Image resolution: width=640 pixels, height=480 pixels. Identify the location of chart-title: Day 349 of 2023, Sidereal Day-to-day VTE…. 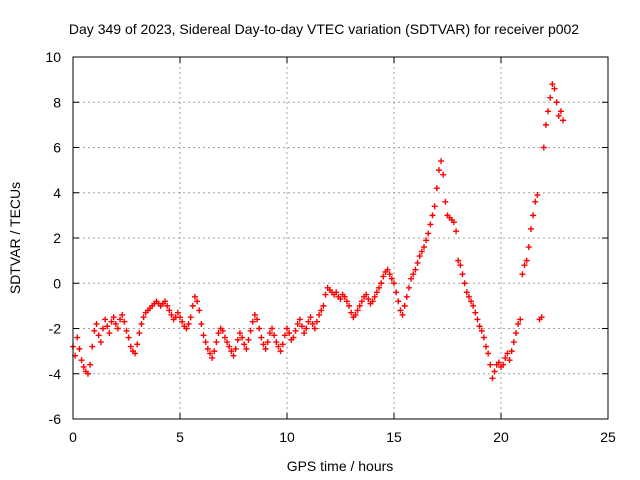
(324, 29).